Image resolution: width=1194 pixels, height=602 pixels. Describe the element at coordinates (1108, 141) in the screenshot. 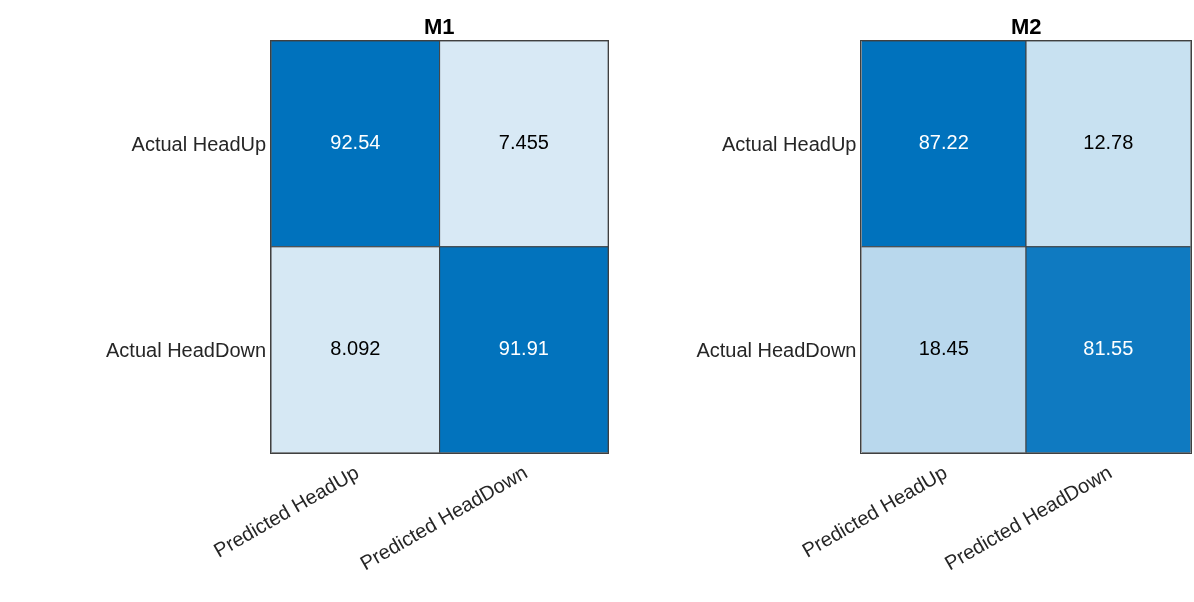

I see `data-label: 12.78` at that location.